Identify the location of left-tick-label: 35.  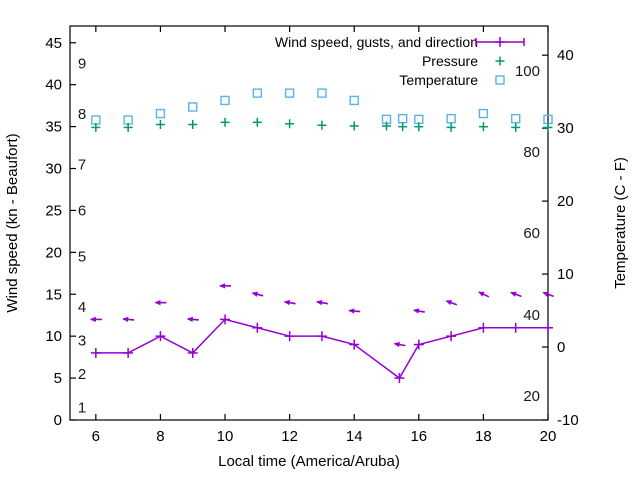
(53, 127).